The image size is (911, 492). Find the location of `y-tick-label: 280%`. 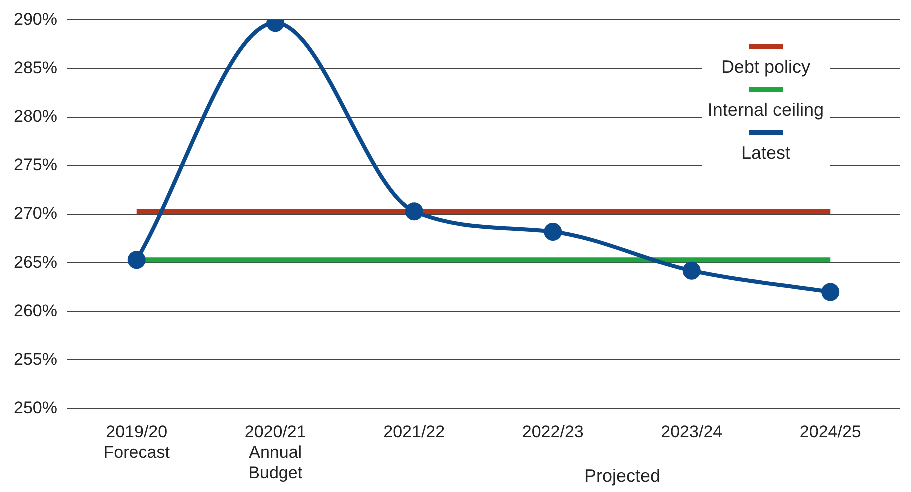

y-tick-label: 280% is located at coordinates (36, 116).